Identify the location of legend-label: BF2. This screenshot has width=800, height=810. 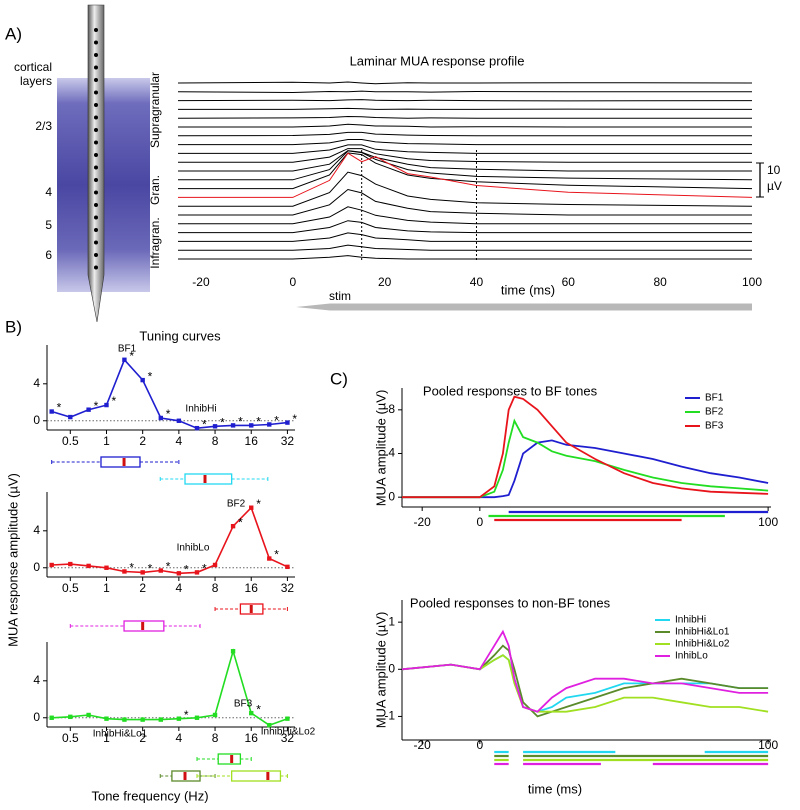
(714, 412).